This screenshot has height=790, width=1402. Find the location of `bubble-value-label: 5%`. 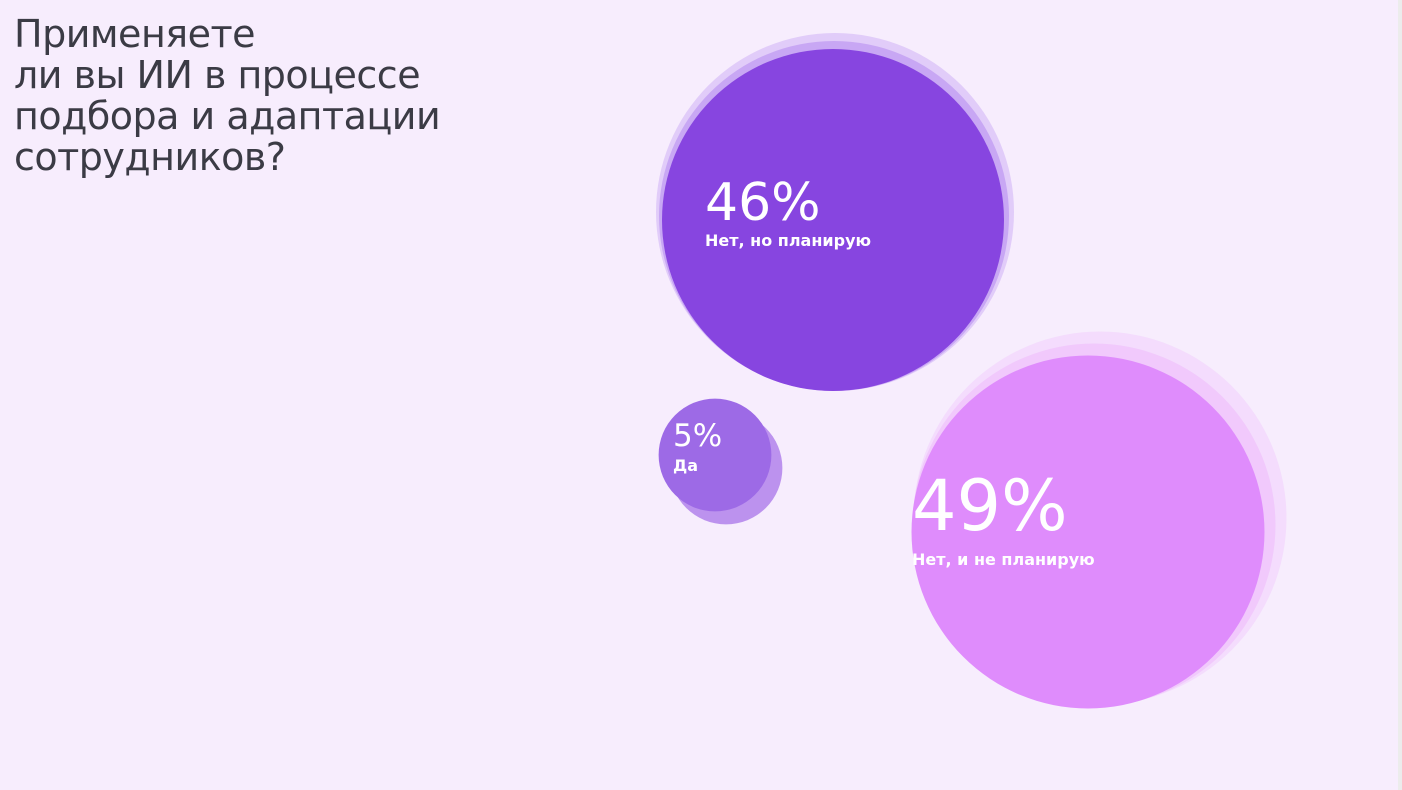

bubble-value-label: 5% is located at coordinates (697, 436).